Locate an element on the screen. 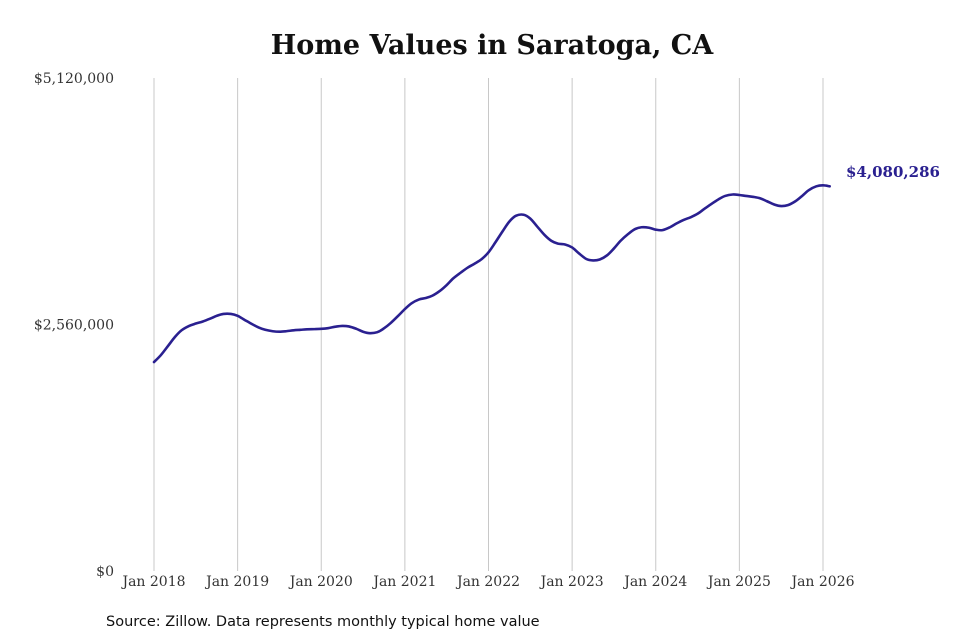  x-tick-label: Jan 2018 is located at coordinates (152, 582).